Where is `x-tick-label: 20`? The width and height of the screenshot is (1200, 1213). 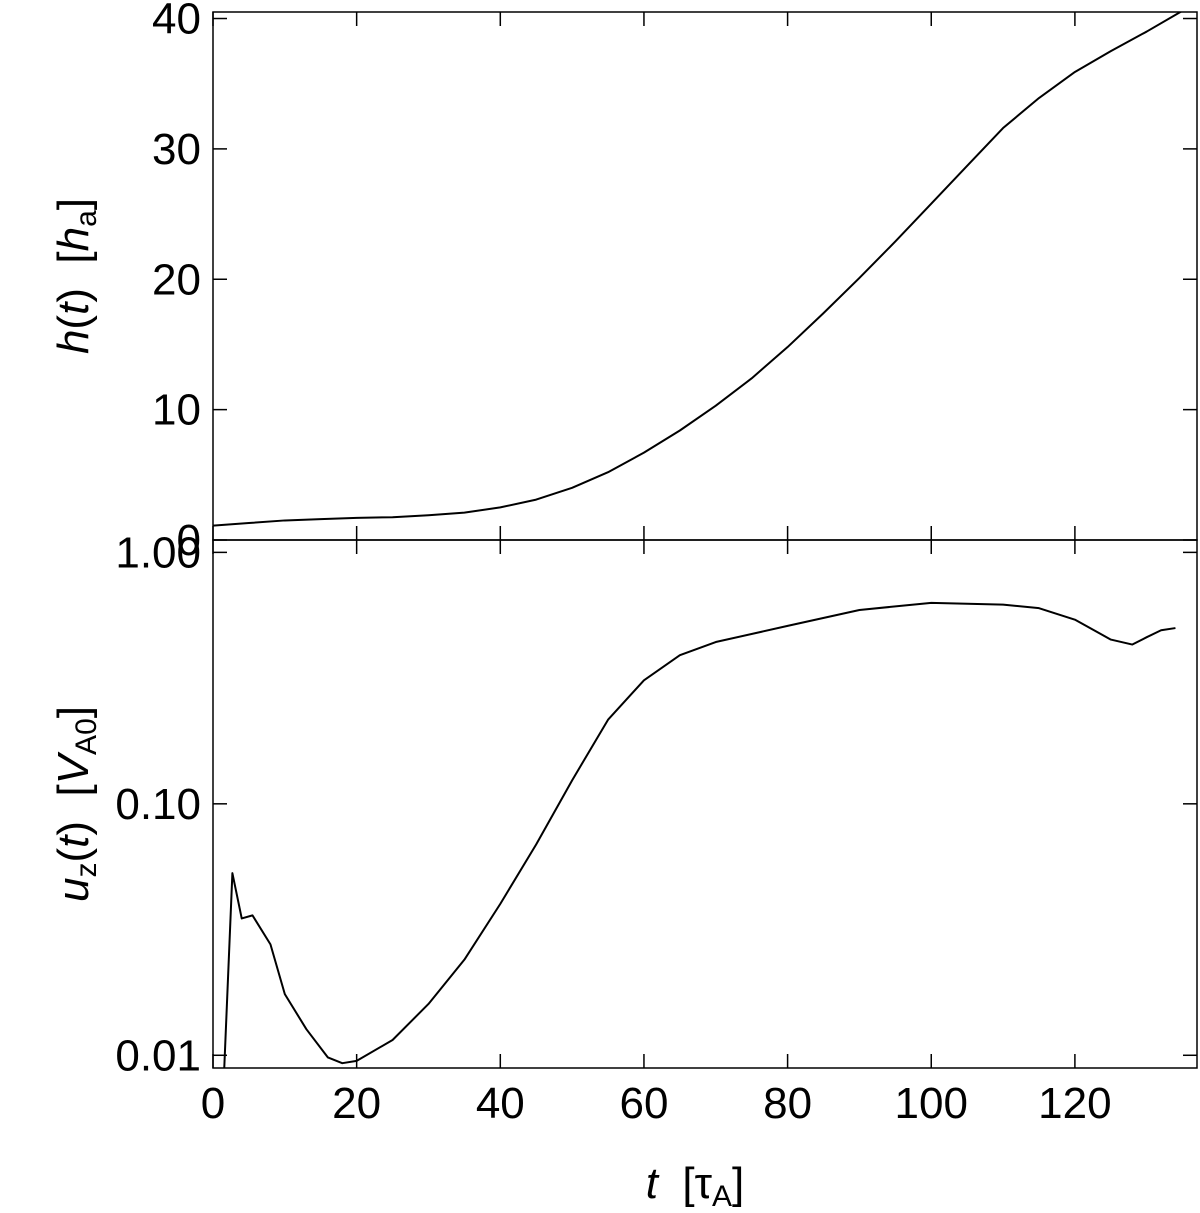
x-tick-label: 20 is located at coordinates (356, 1103).